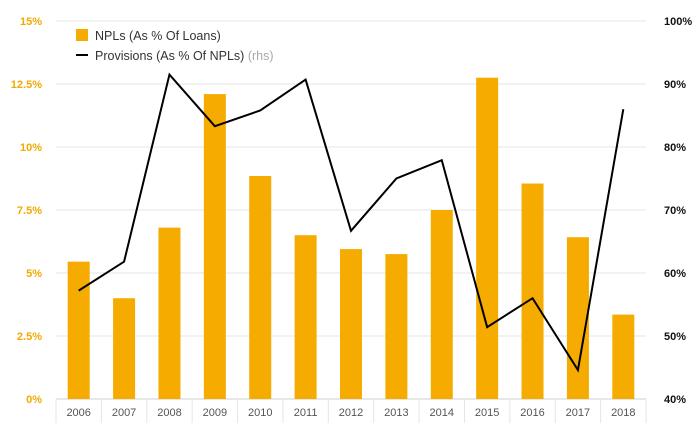 This screenshot has height=433, width=700. What do you see at coordinates (351, 413) in the screenshot?
I see `x-tick-label: 2012` at bounding box center [351, 413].